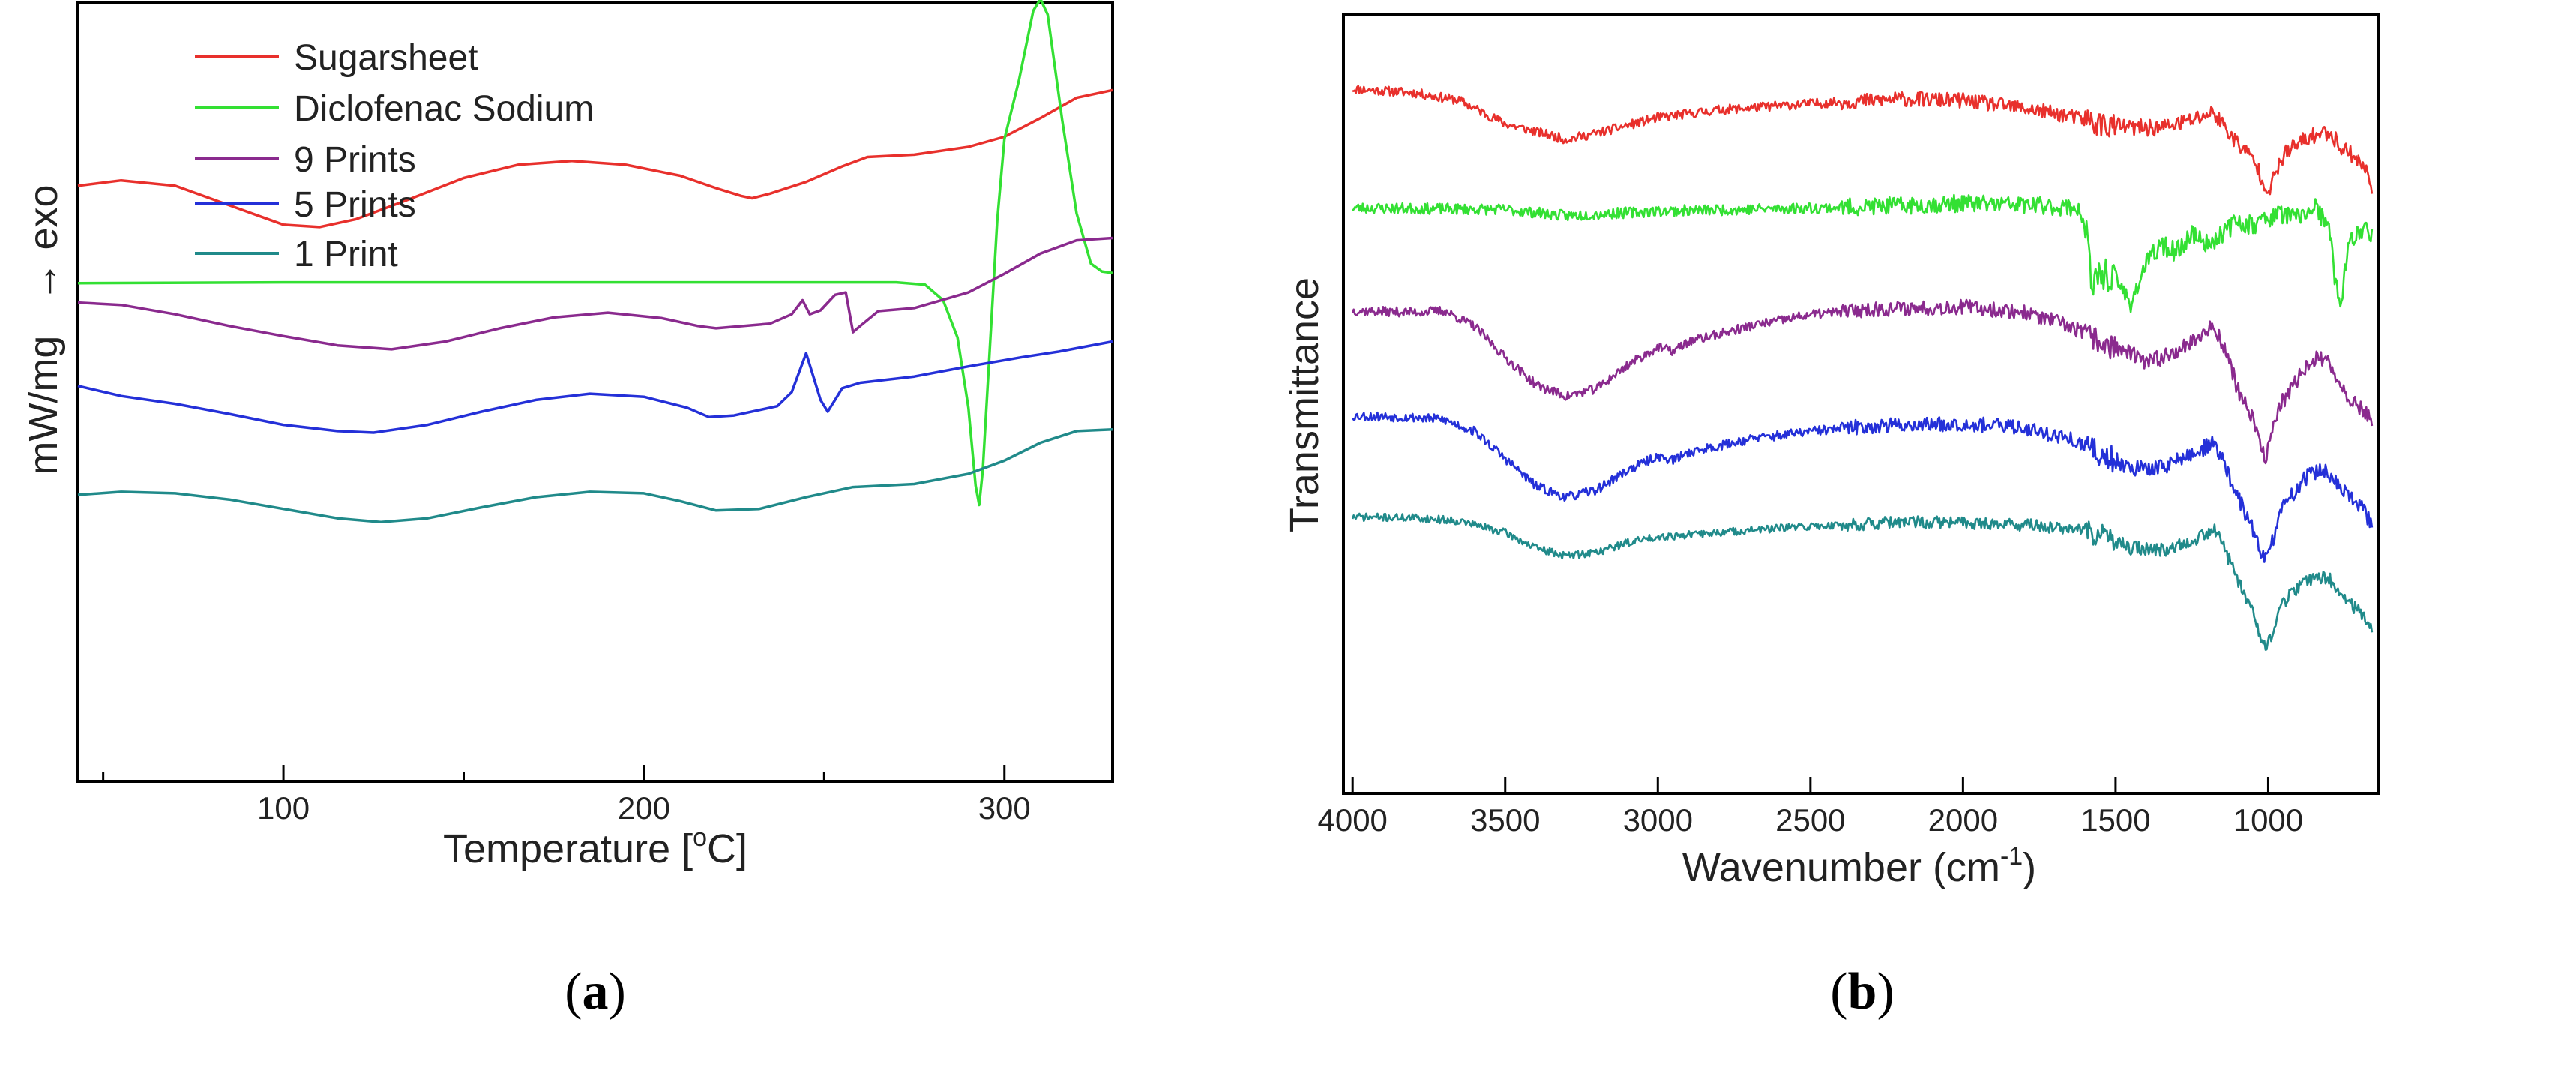 This screenshot has width=2576, height=1082. I want to click on legend-entry-diclofenac-sodium: Diclofenac Sodium, so click(394, 109).